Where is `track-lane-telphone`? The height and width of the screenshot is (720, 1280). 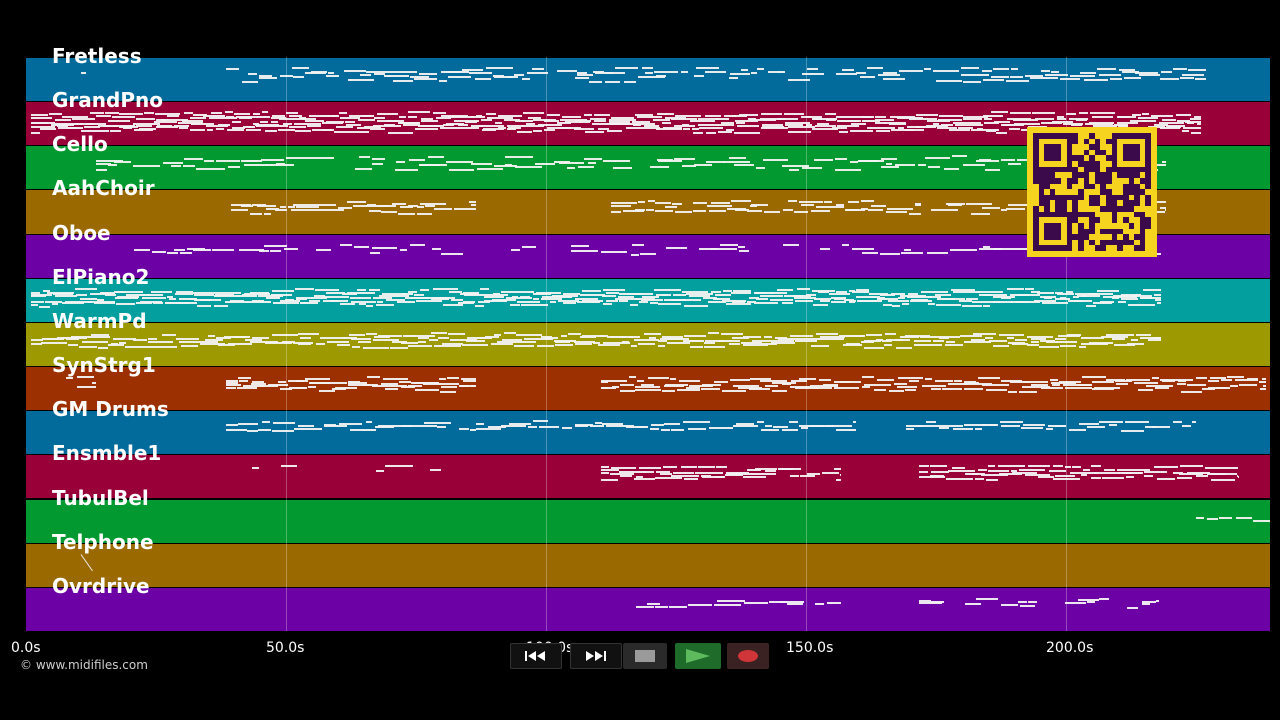
track-lane-telphone is located at coordinates (648, 564).